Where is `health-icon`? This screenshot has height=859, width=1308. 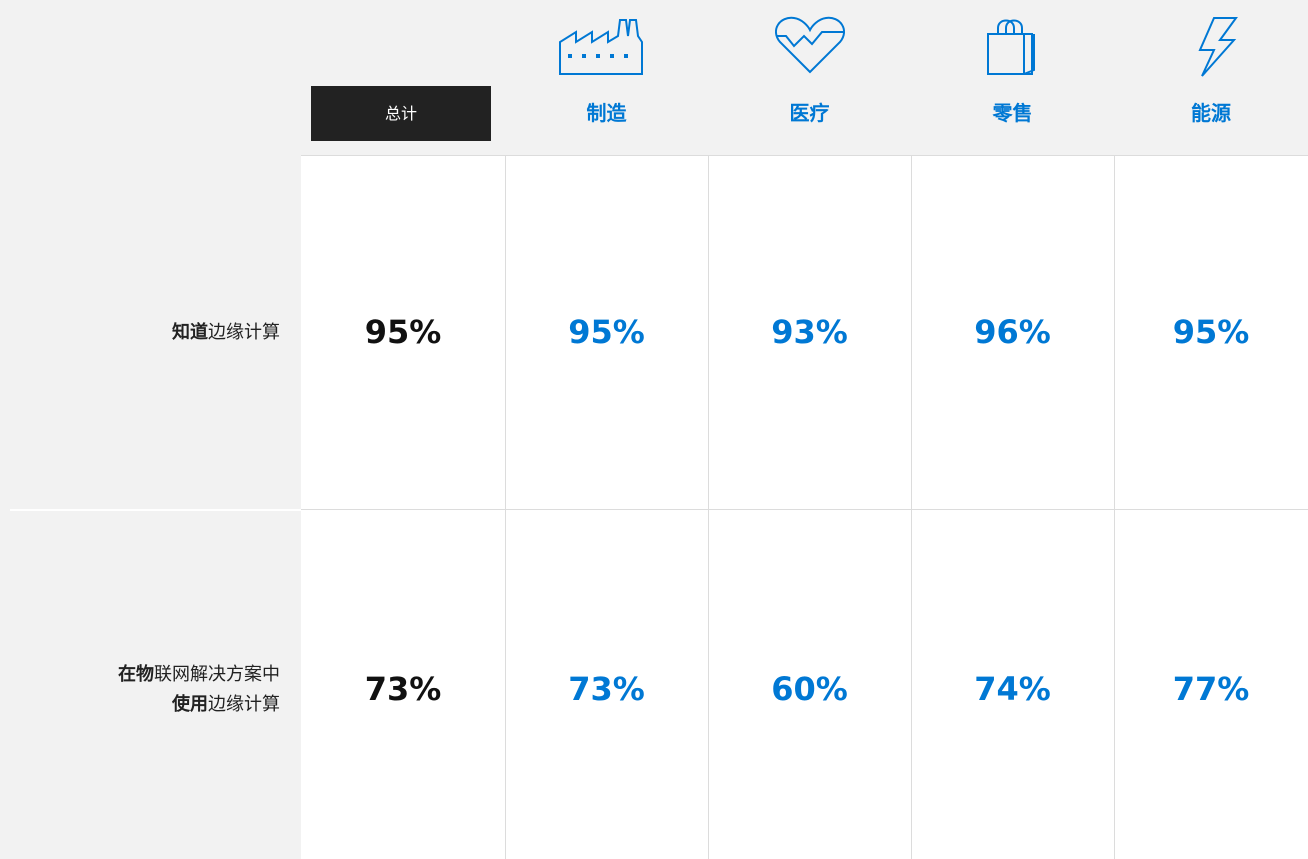
health-icon is located at coordinates (810, 45).